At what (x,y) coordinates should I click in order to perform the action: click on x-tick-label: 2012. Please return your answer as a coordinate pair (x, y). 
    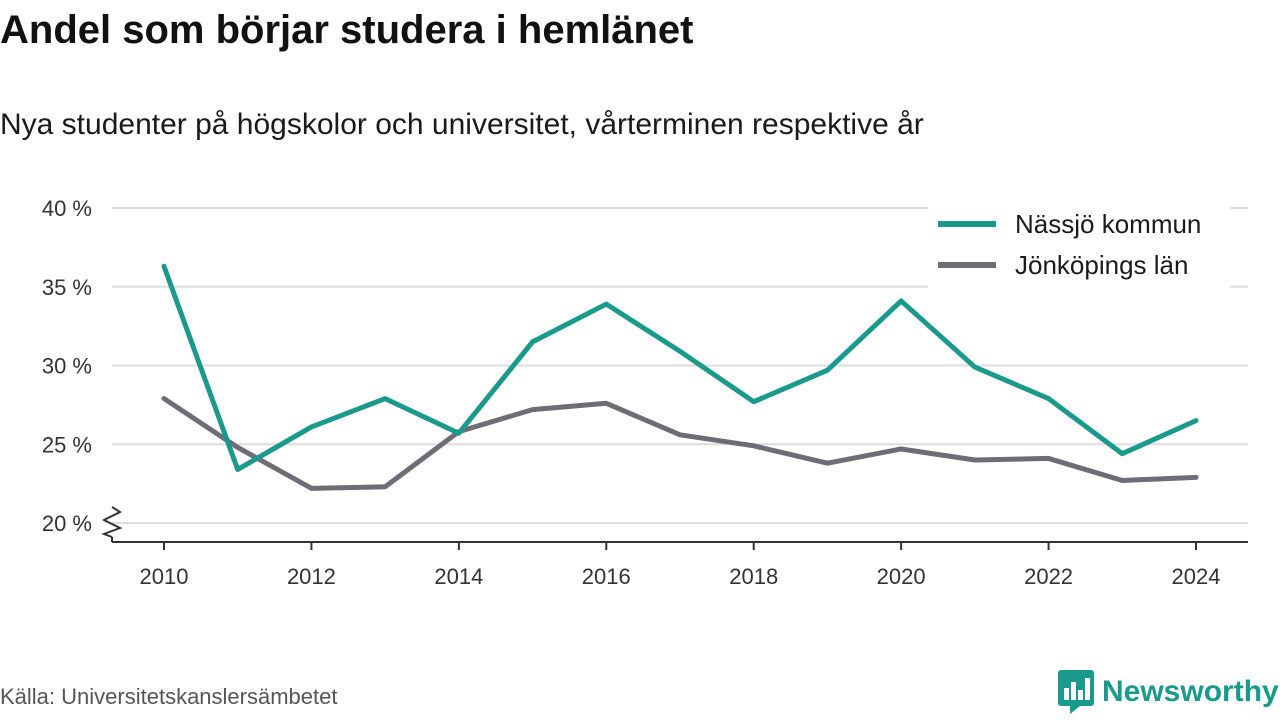
    Looking at the image, I should click on (311, 576).